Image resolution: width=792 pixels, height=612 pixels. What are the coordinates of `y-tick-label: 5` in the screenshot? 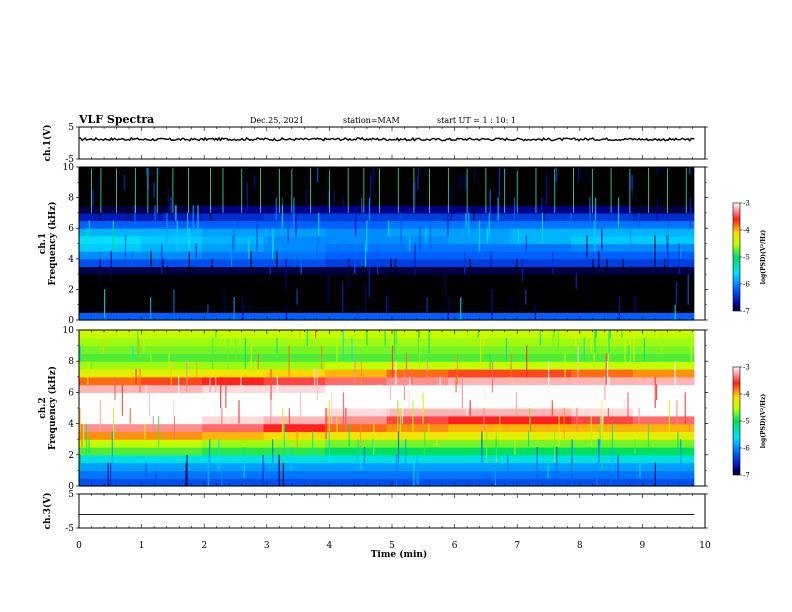 It's located at (71, 495).